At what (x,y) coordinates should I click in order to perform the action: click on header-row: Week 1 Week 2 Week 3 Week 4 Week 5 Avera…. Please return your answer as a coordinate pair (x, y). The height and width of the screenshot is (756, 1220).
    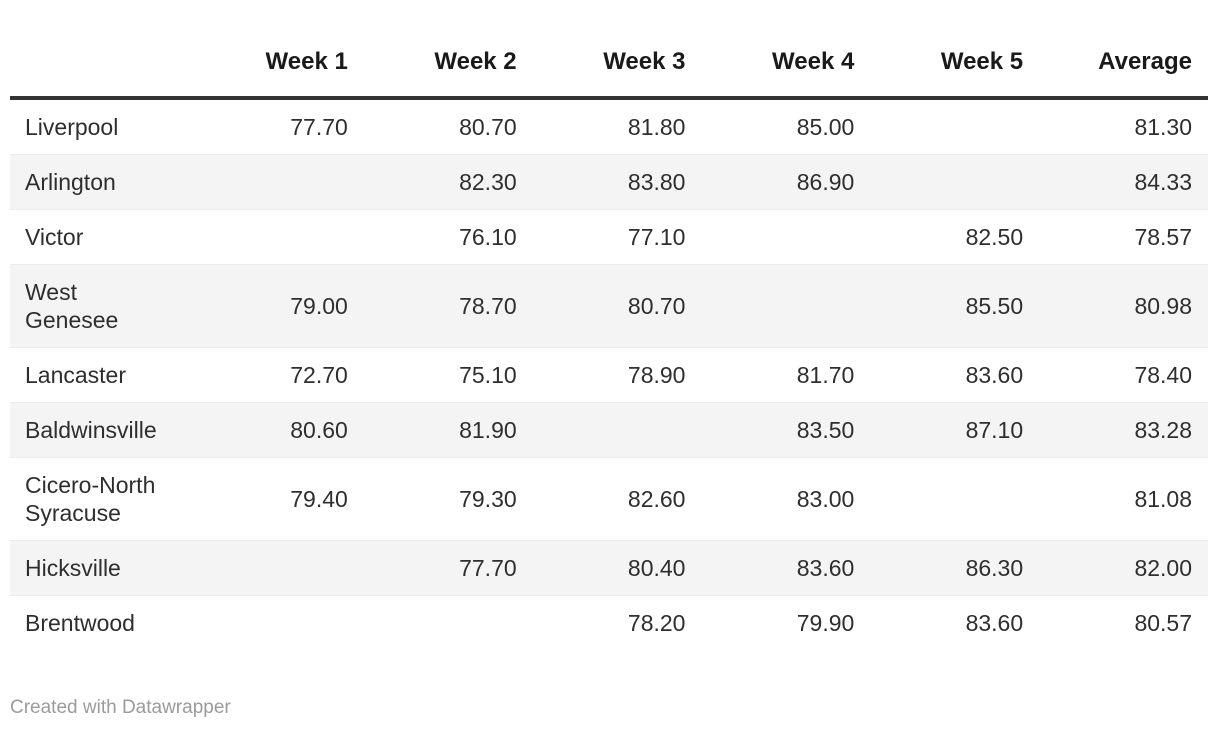
    Looking at the image, I should click on (609, 64).